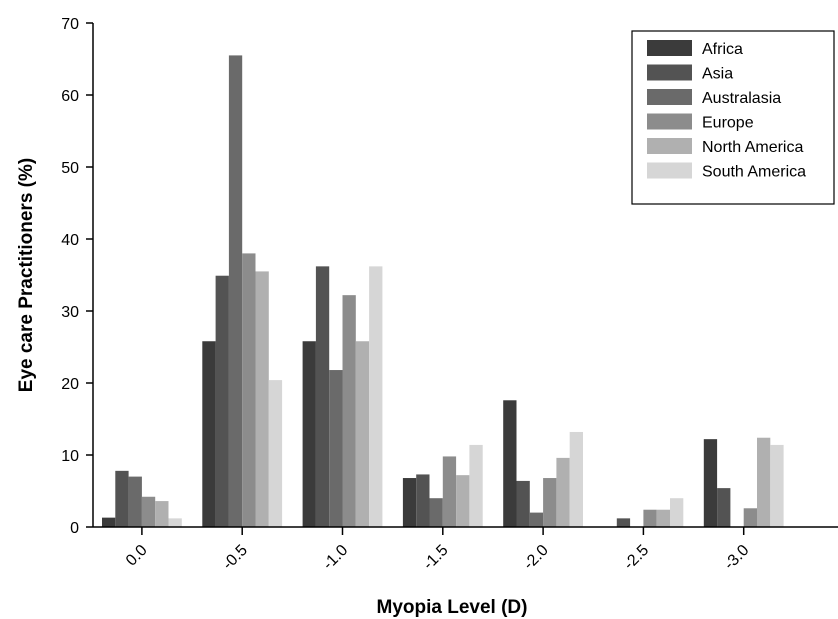 The height and width of the screenshot is (619, 838). Describe the element at coordinates (550, 502) in the screenshot. I see `bar-europe--2.0` at that location.